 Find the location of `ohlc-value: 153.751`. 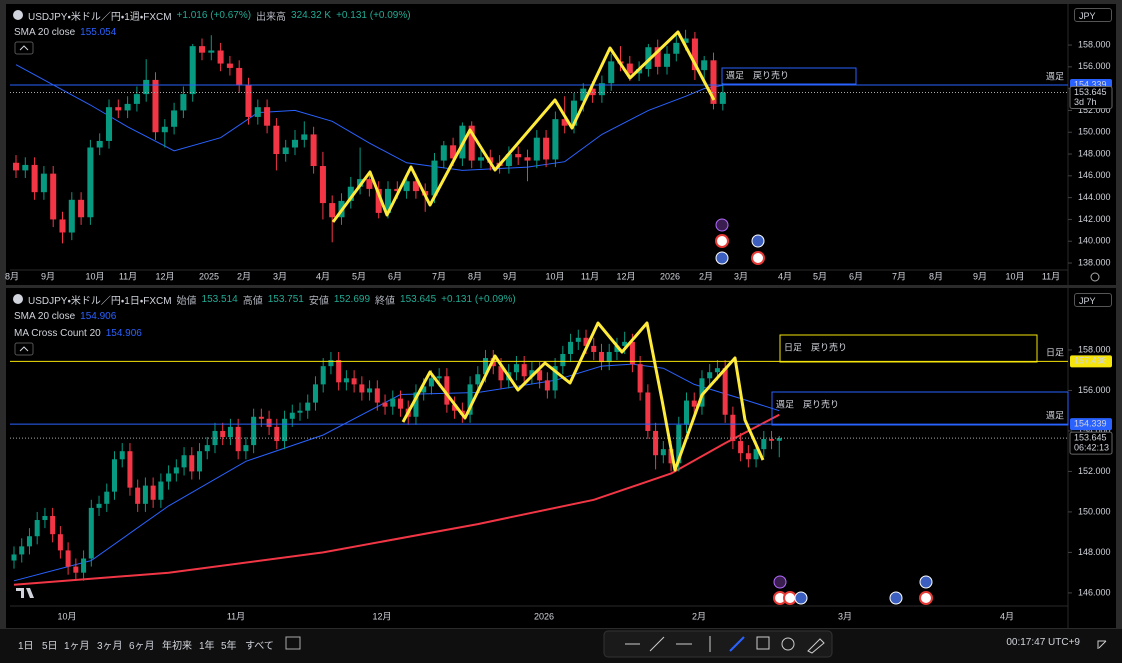

ohlc-value: 153.751 is located at coordinates (285, 299).